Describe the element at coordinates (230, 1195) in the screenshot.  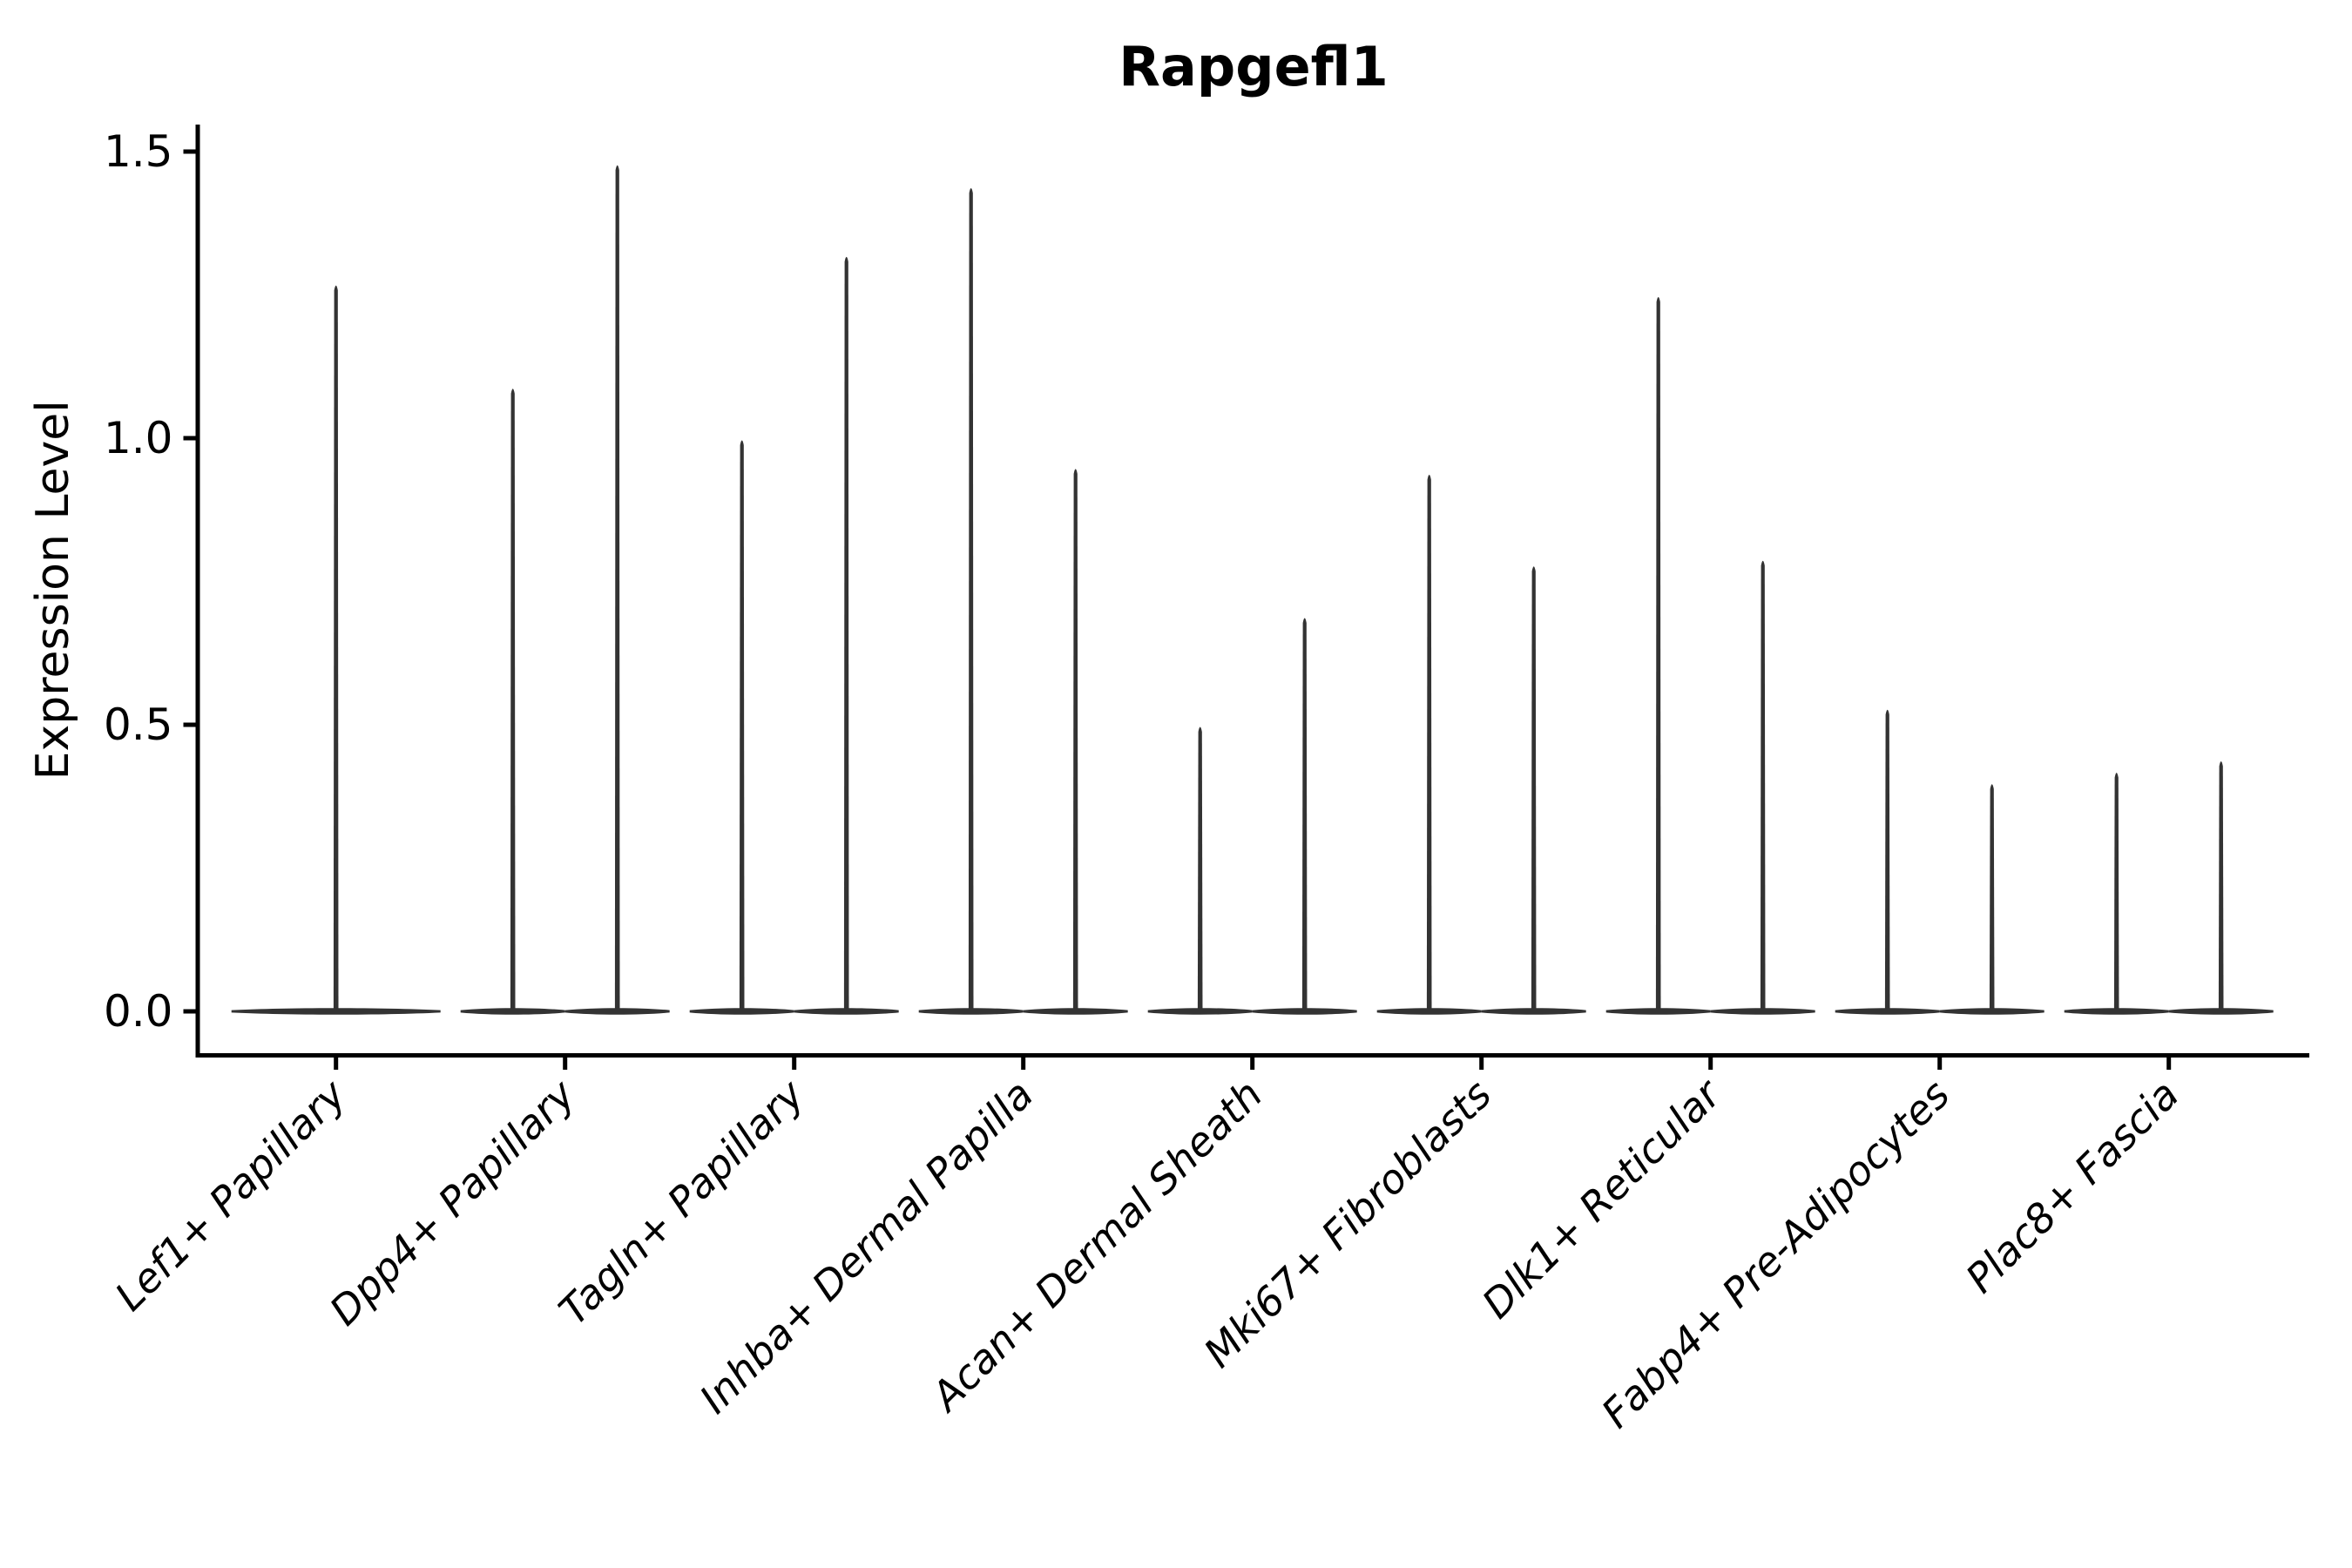
I see `x-tick-label: Lef1+ Papillary` at that location.